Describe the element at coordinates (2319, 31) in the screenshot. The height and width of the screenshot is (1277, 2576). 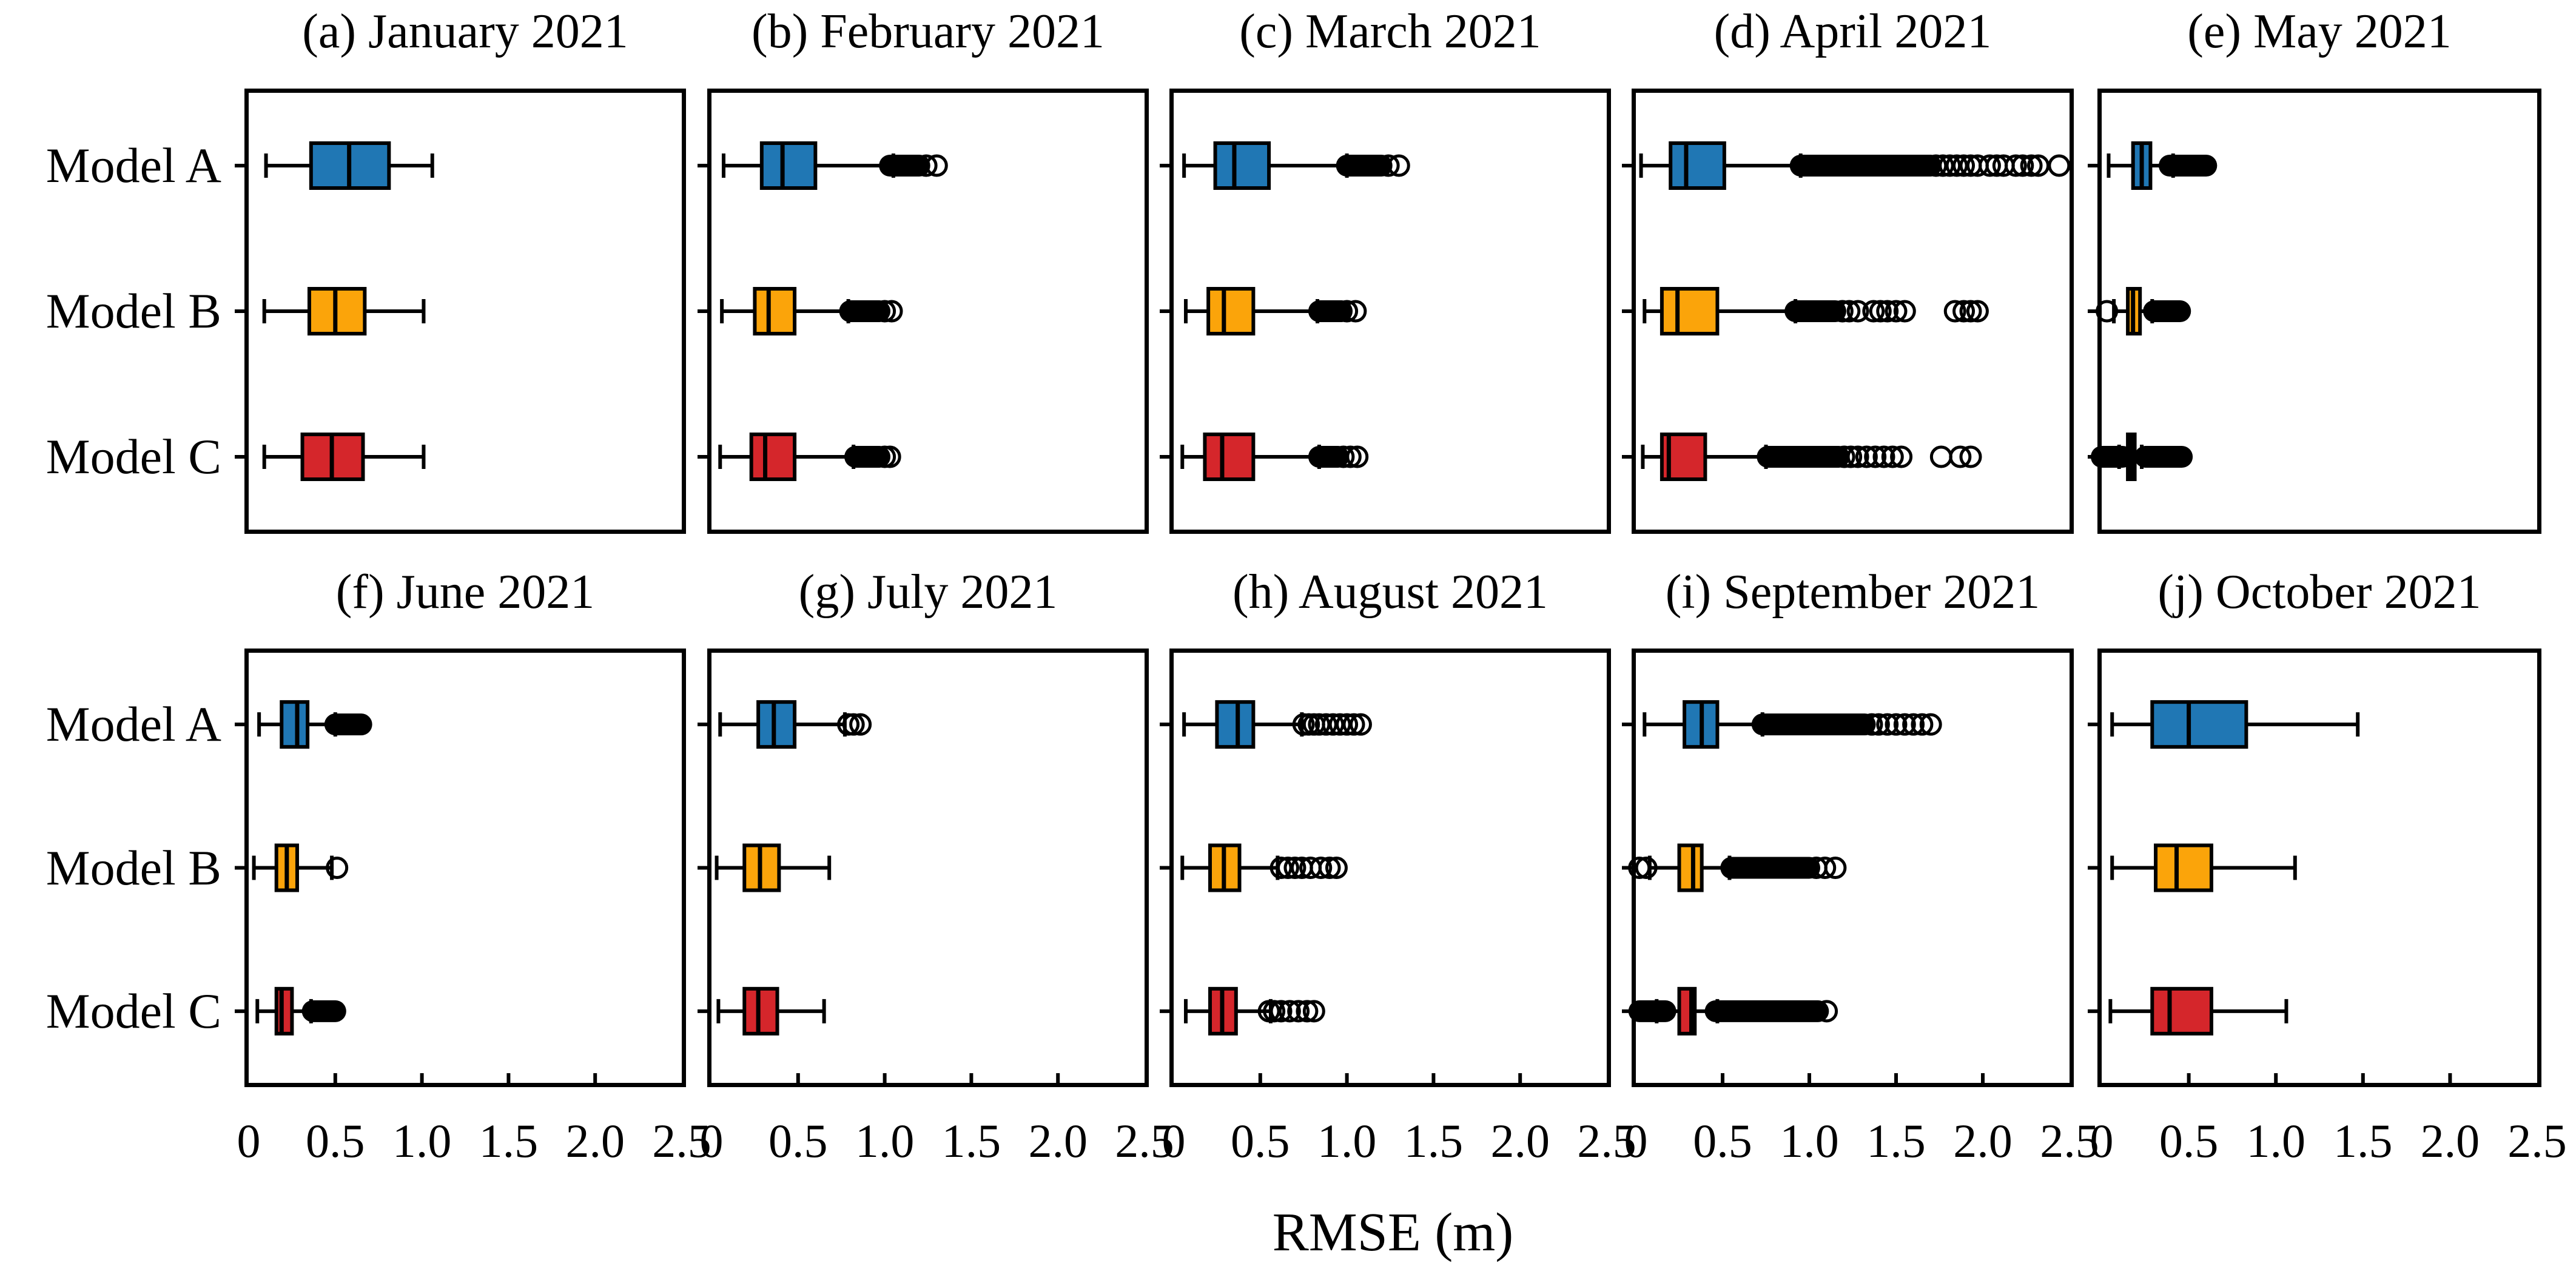
I see `subplot-title-e: (e) May 2021` at that location.